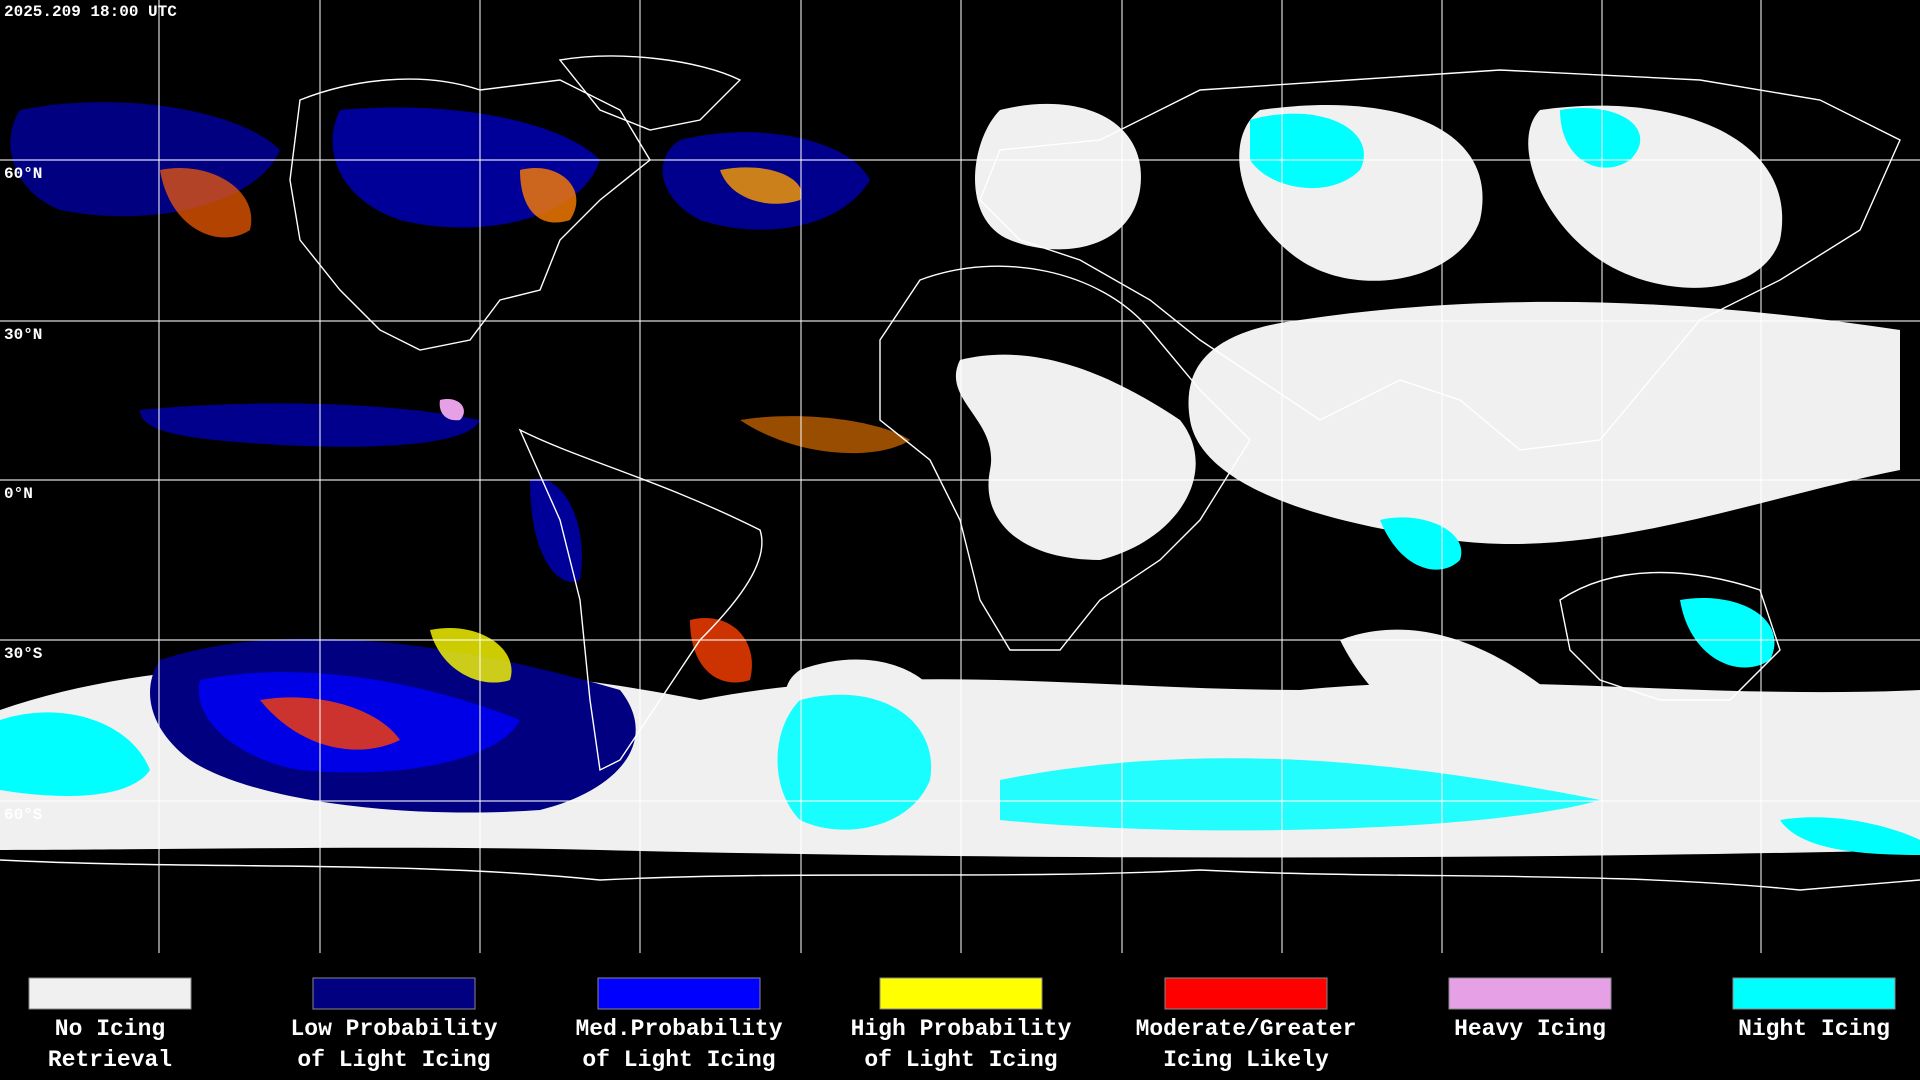  What do you see at coordinates (23, 815) in the screenshot?
I see `latitude-label: 60°S` at bounding box center [23, 815].